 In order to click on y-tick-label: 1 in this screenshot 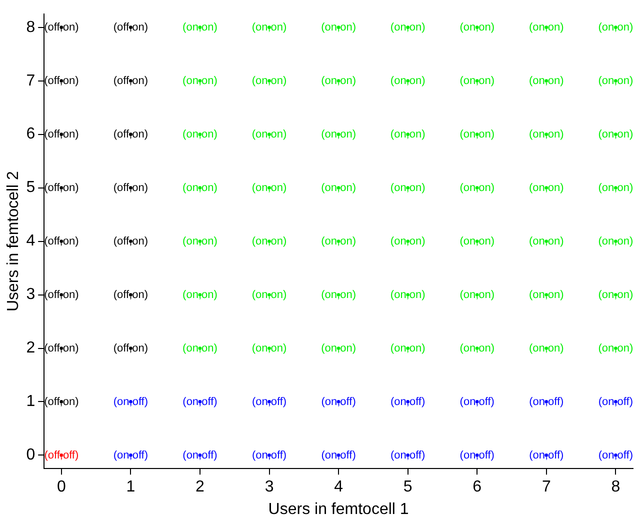, I will do `click(31, 401)`.